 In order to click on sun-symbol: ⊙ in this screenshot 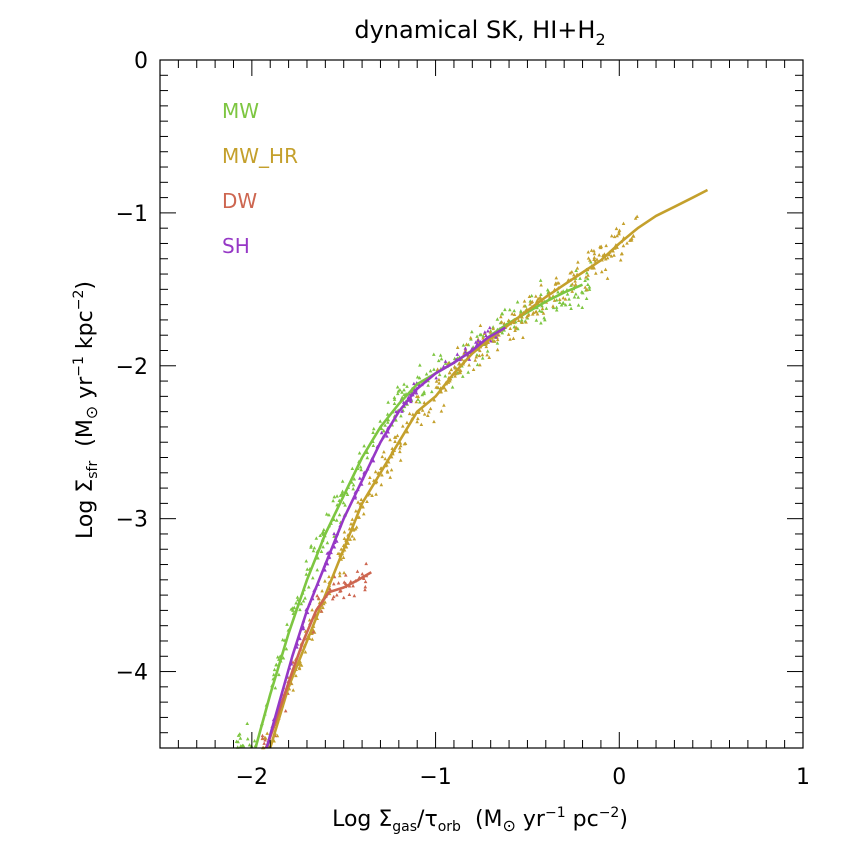, I will do `click(509, 825)`.